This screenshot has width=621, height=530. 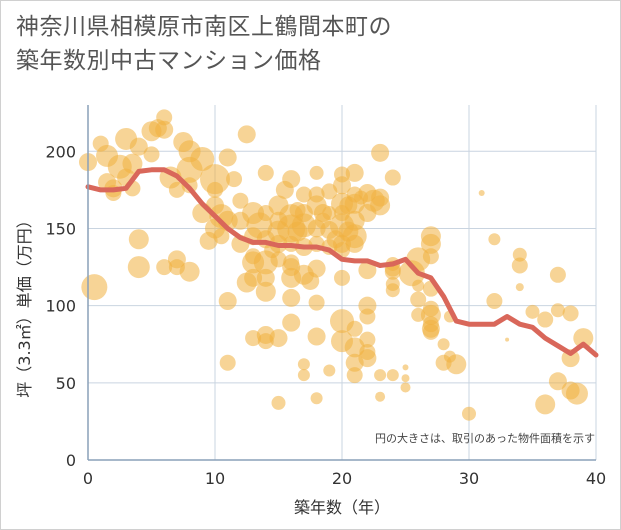 What do you see at coordinates (60, 151) in the screenshot?
I see `y-tick-label: 200` at bounding box center [60, 151].